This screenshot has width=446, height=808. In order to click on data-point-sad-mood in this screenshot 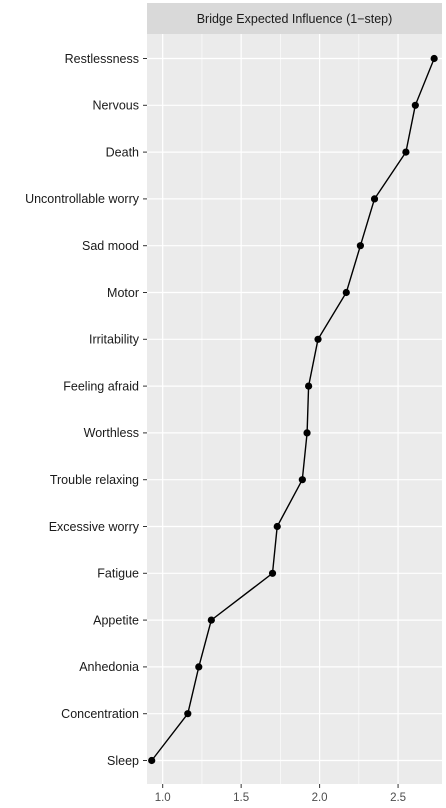, I will do `click(360, 246)`.